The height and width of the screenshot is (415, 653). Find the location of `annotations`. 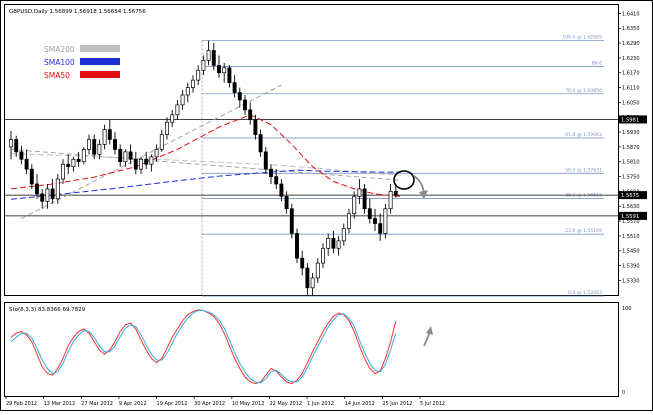

annotations is located at coordinates (413, 258).